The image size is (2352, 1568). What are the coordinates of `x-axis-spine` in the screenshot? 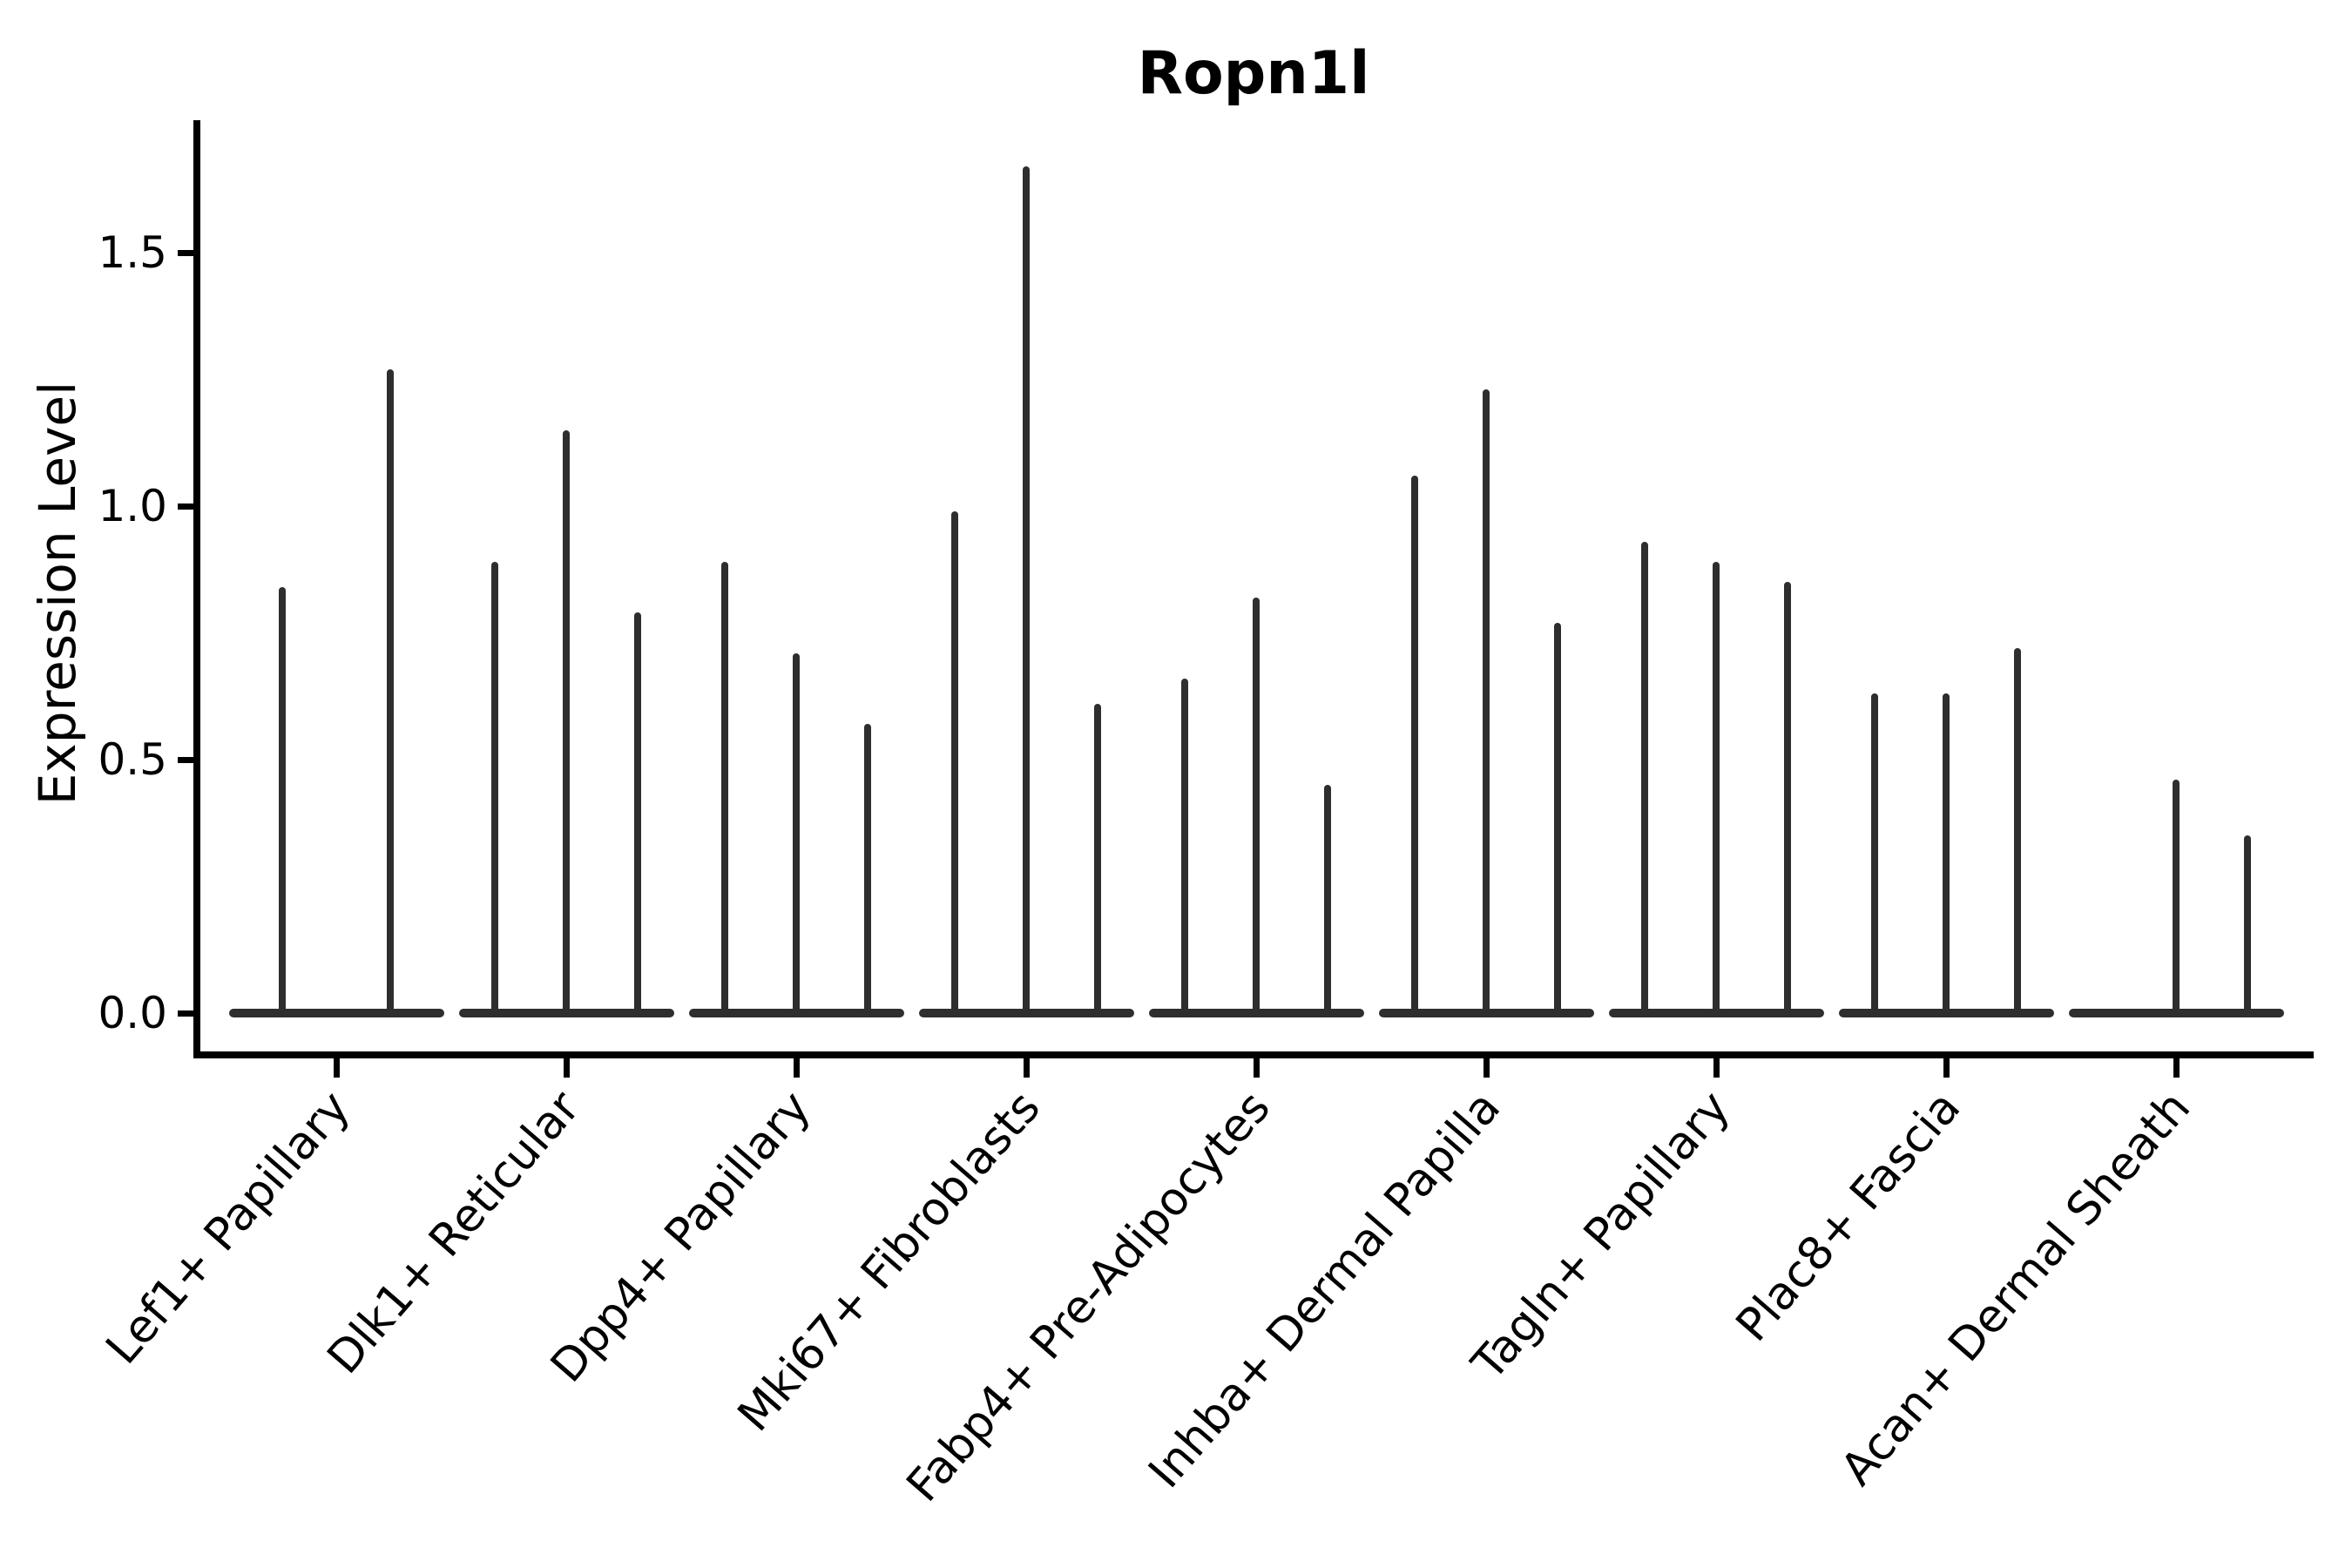 It's located at (1253, 1054).